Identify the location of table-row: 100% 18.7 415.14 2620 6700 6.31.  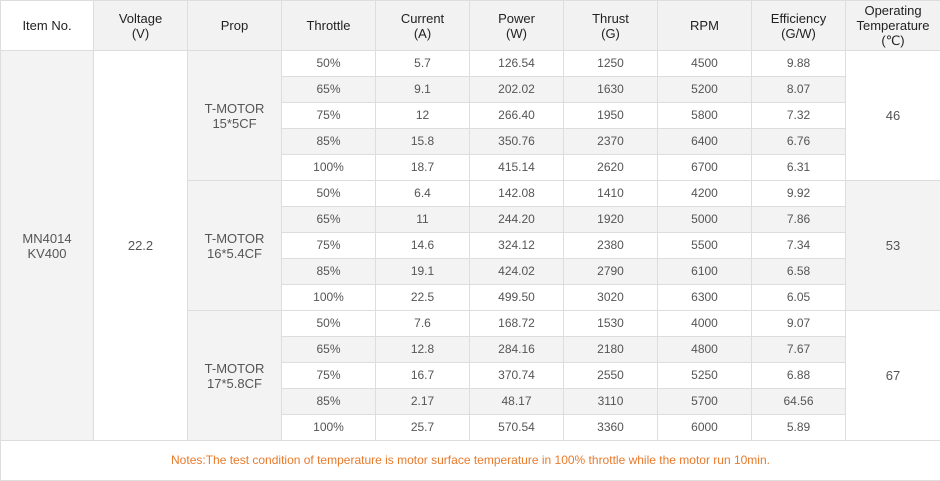
(470, 167).